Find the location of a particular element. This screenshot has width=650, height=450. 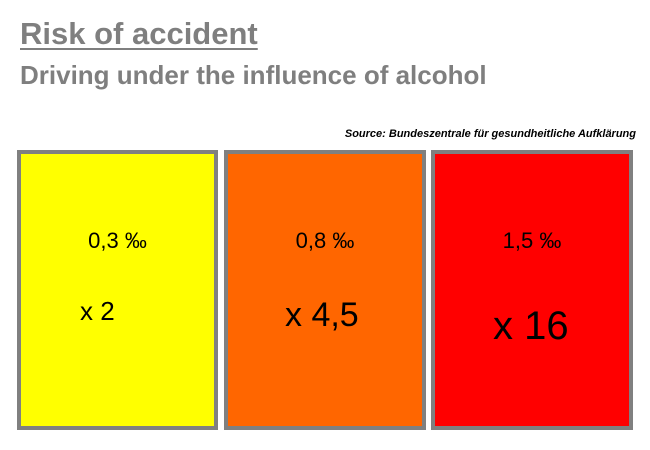

page-title: Risk of accident is located at coordinates (139, 33).